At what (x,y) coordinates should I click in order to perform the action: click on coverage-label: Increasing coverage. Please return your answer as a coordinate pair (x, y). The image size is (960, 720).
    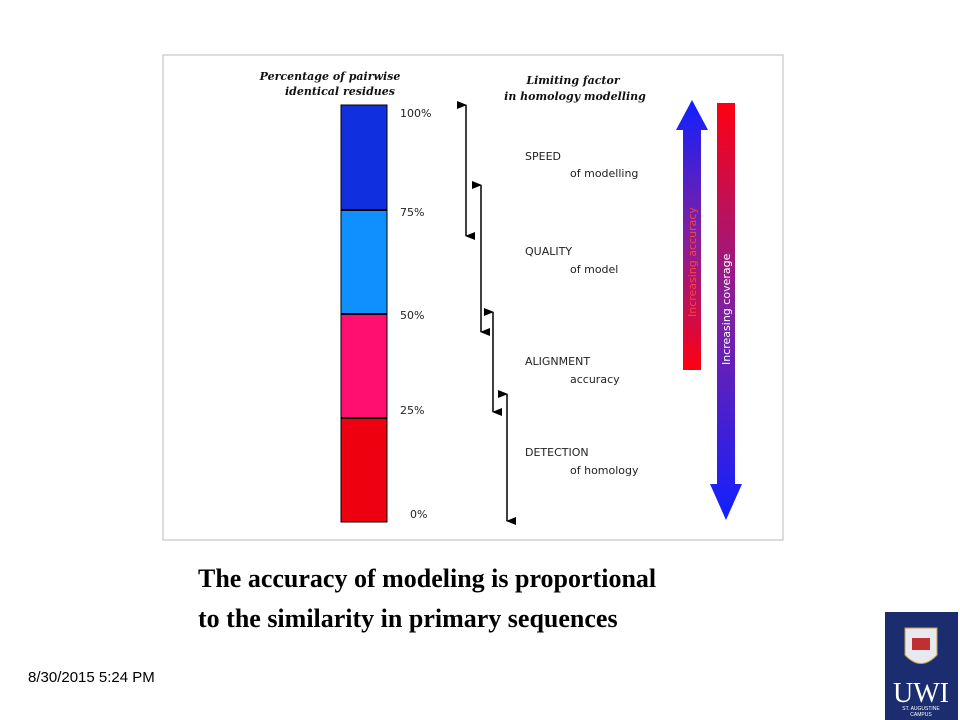
    Looking at the image, I should click on (726, 309).